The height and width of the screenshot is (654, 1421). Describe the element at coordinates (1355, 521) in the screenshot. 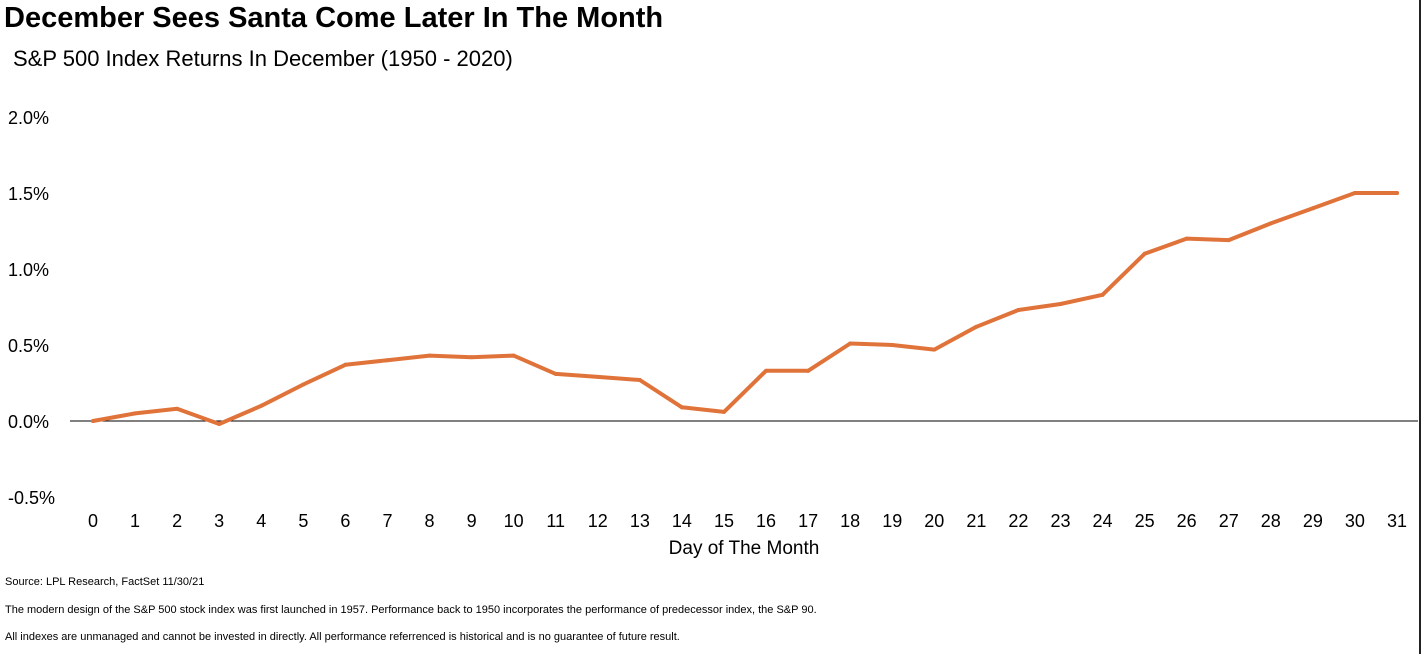

I see `x-tick-label: 30` at that location.